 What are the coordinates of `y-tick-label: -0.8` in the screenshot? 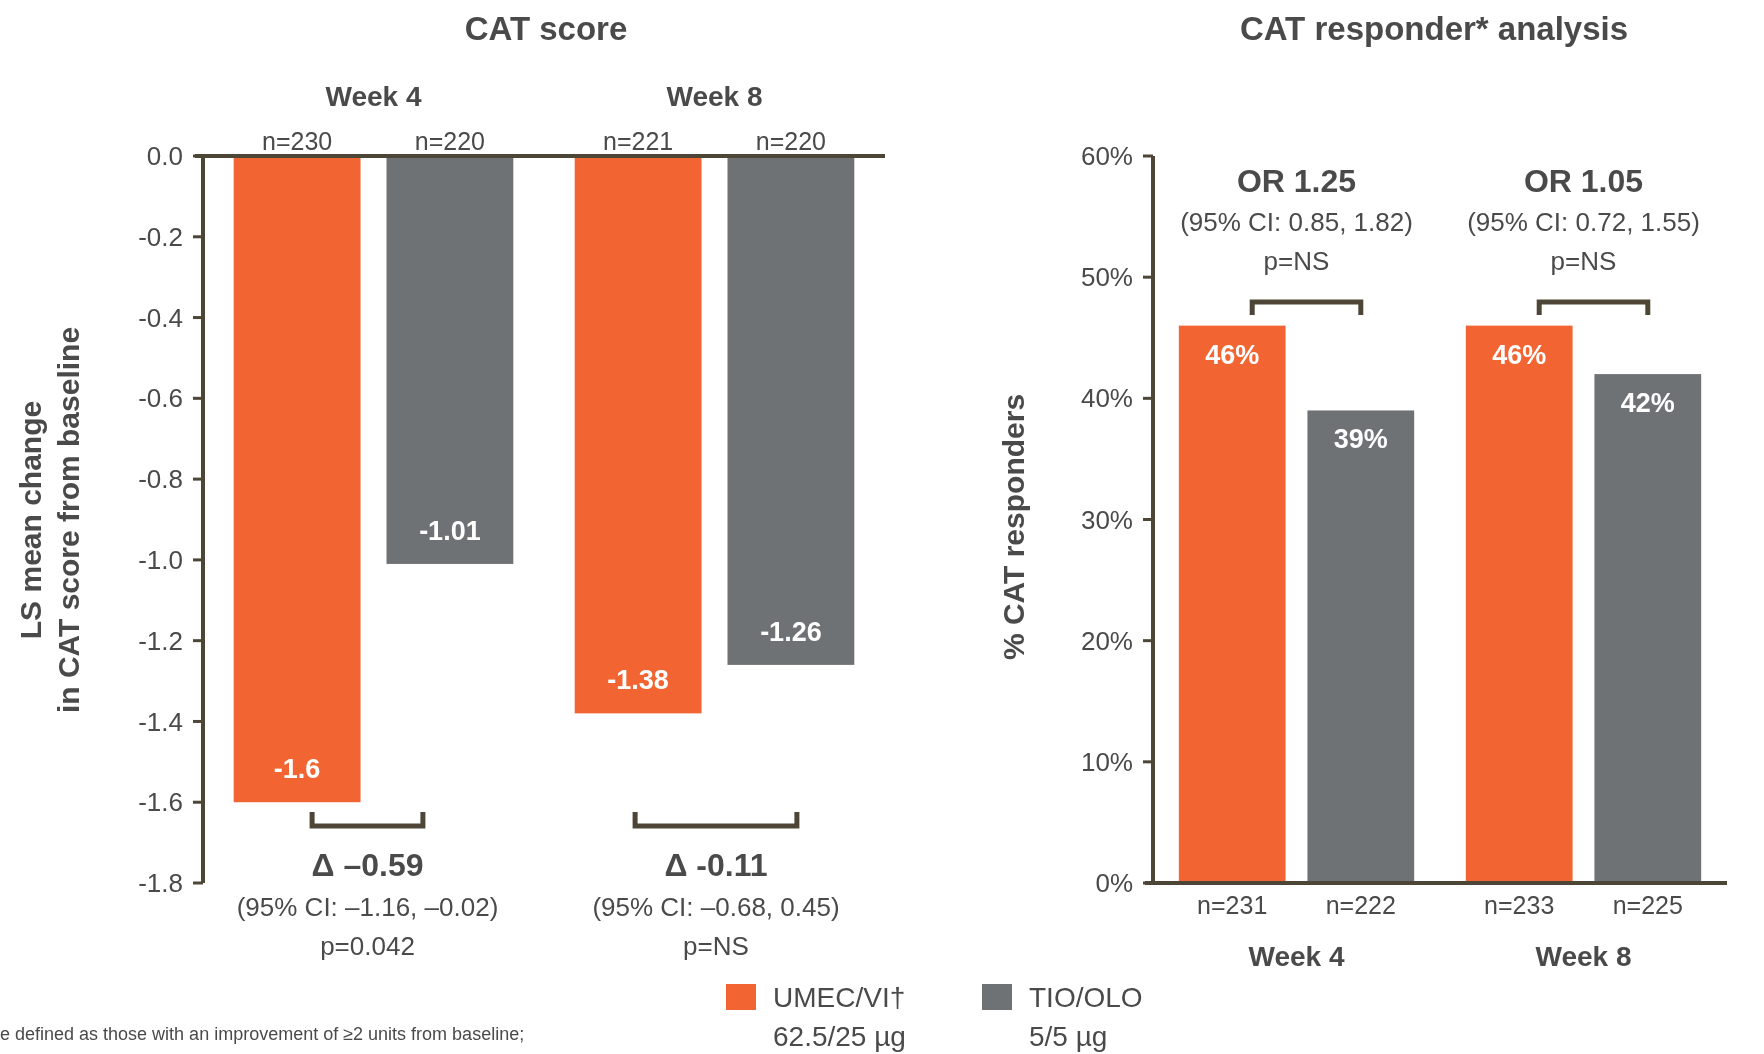 It's located at (160, 479).